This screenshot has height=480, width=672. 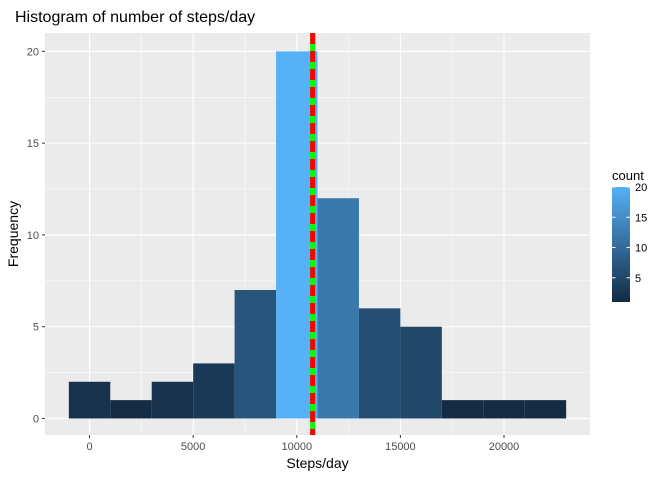 I want to click on legend-label: 15, so click(x=641, y=218).